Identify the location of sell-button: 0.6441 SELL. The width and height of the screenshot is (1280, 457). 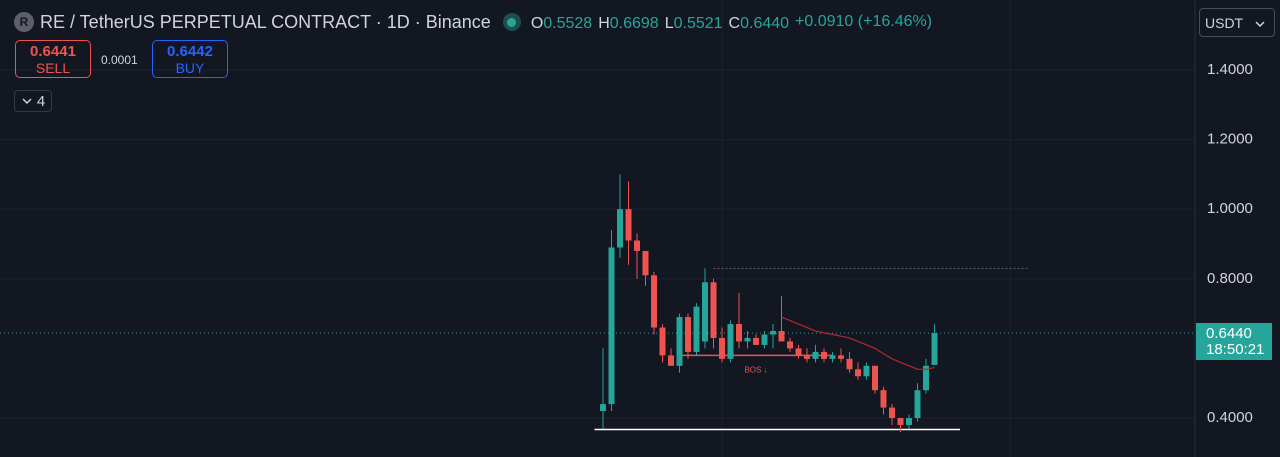
(53, 59).